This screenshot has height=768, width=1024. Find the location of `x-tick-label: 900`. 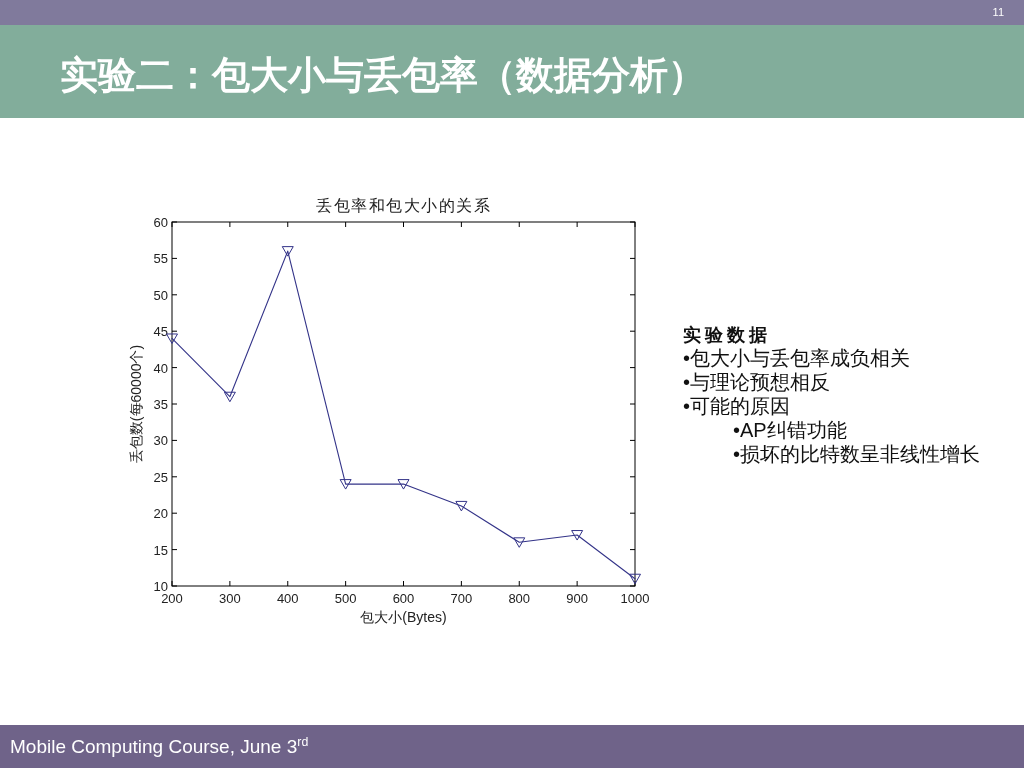

x-tick-label: 900 is located at coordinates (577, 598).